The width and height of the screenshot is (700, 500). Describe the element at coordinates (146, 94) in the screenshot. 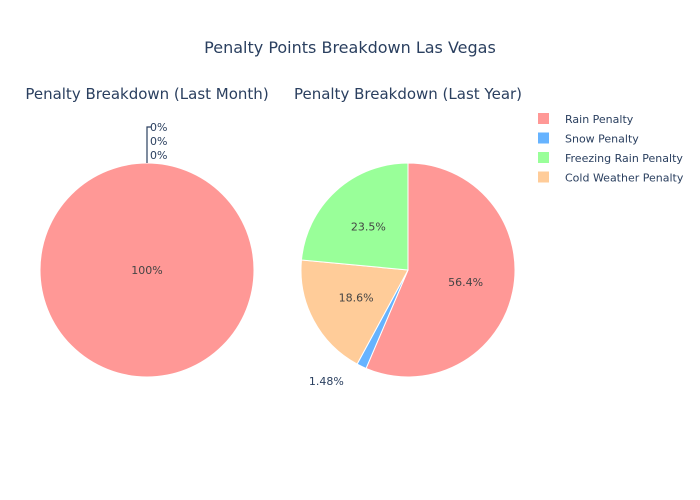

I see `pie-title-last-month: Penalty Breakdown (Last Month)` at that location.